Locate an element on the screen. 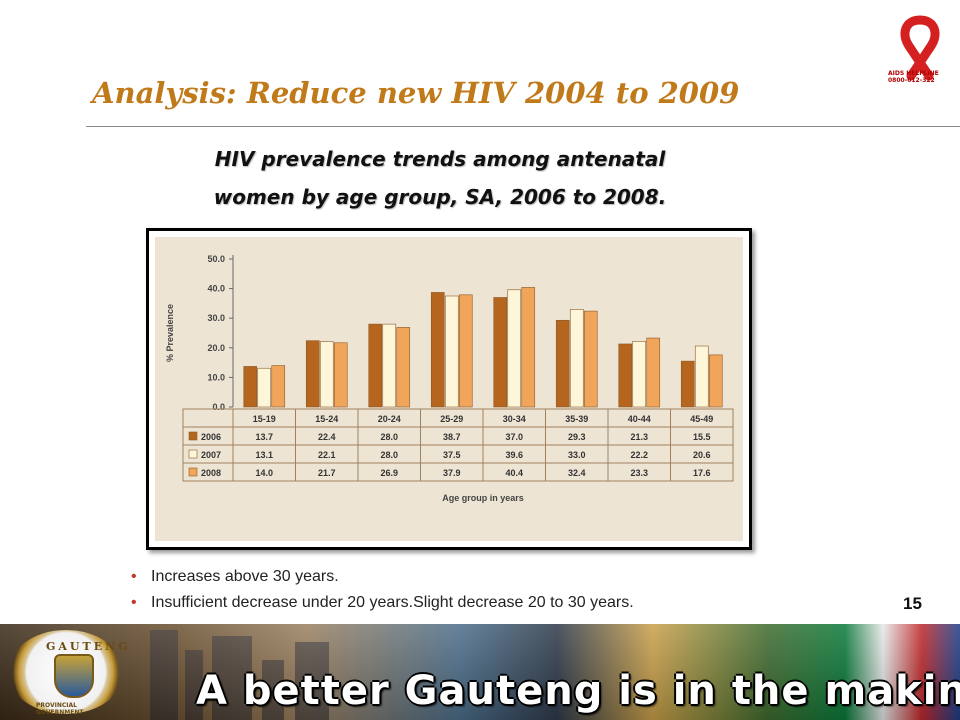 Image resolution: width=960 pixels, height=720 pixels. data-label: 17.6 is located at coordinates (702, 473).